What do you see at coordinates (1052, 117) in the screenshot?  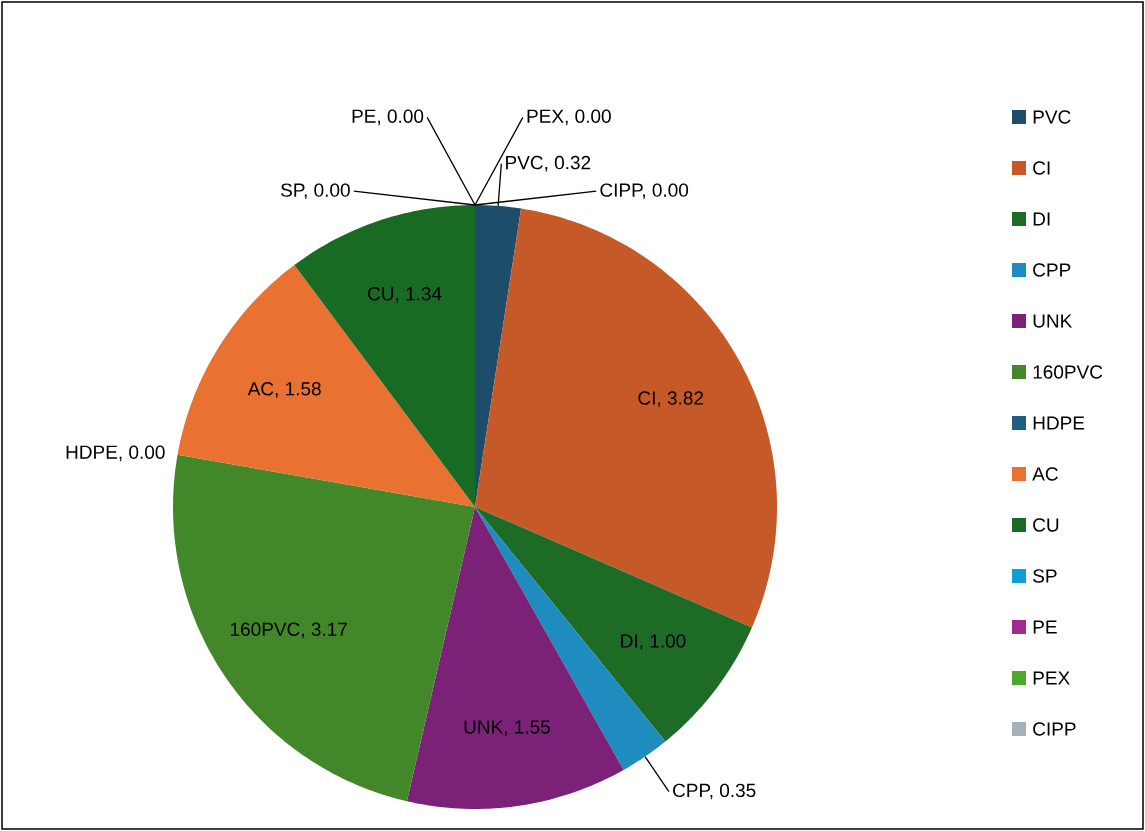 I see `legend-label: PVC` at bounding box center [1052, 117].